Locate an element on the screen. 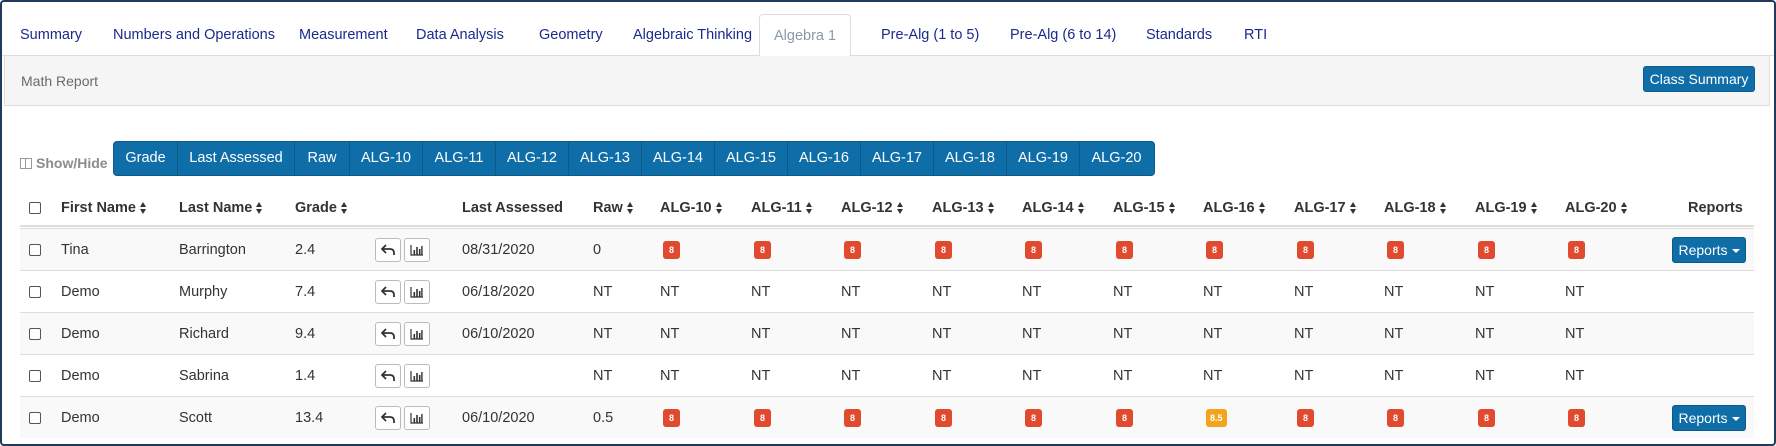  last-assessed-date: 06/10/2020 is located at coordinates (498, 417).